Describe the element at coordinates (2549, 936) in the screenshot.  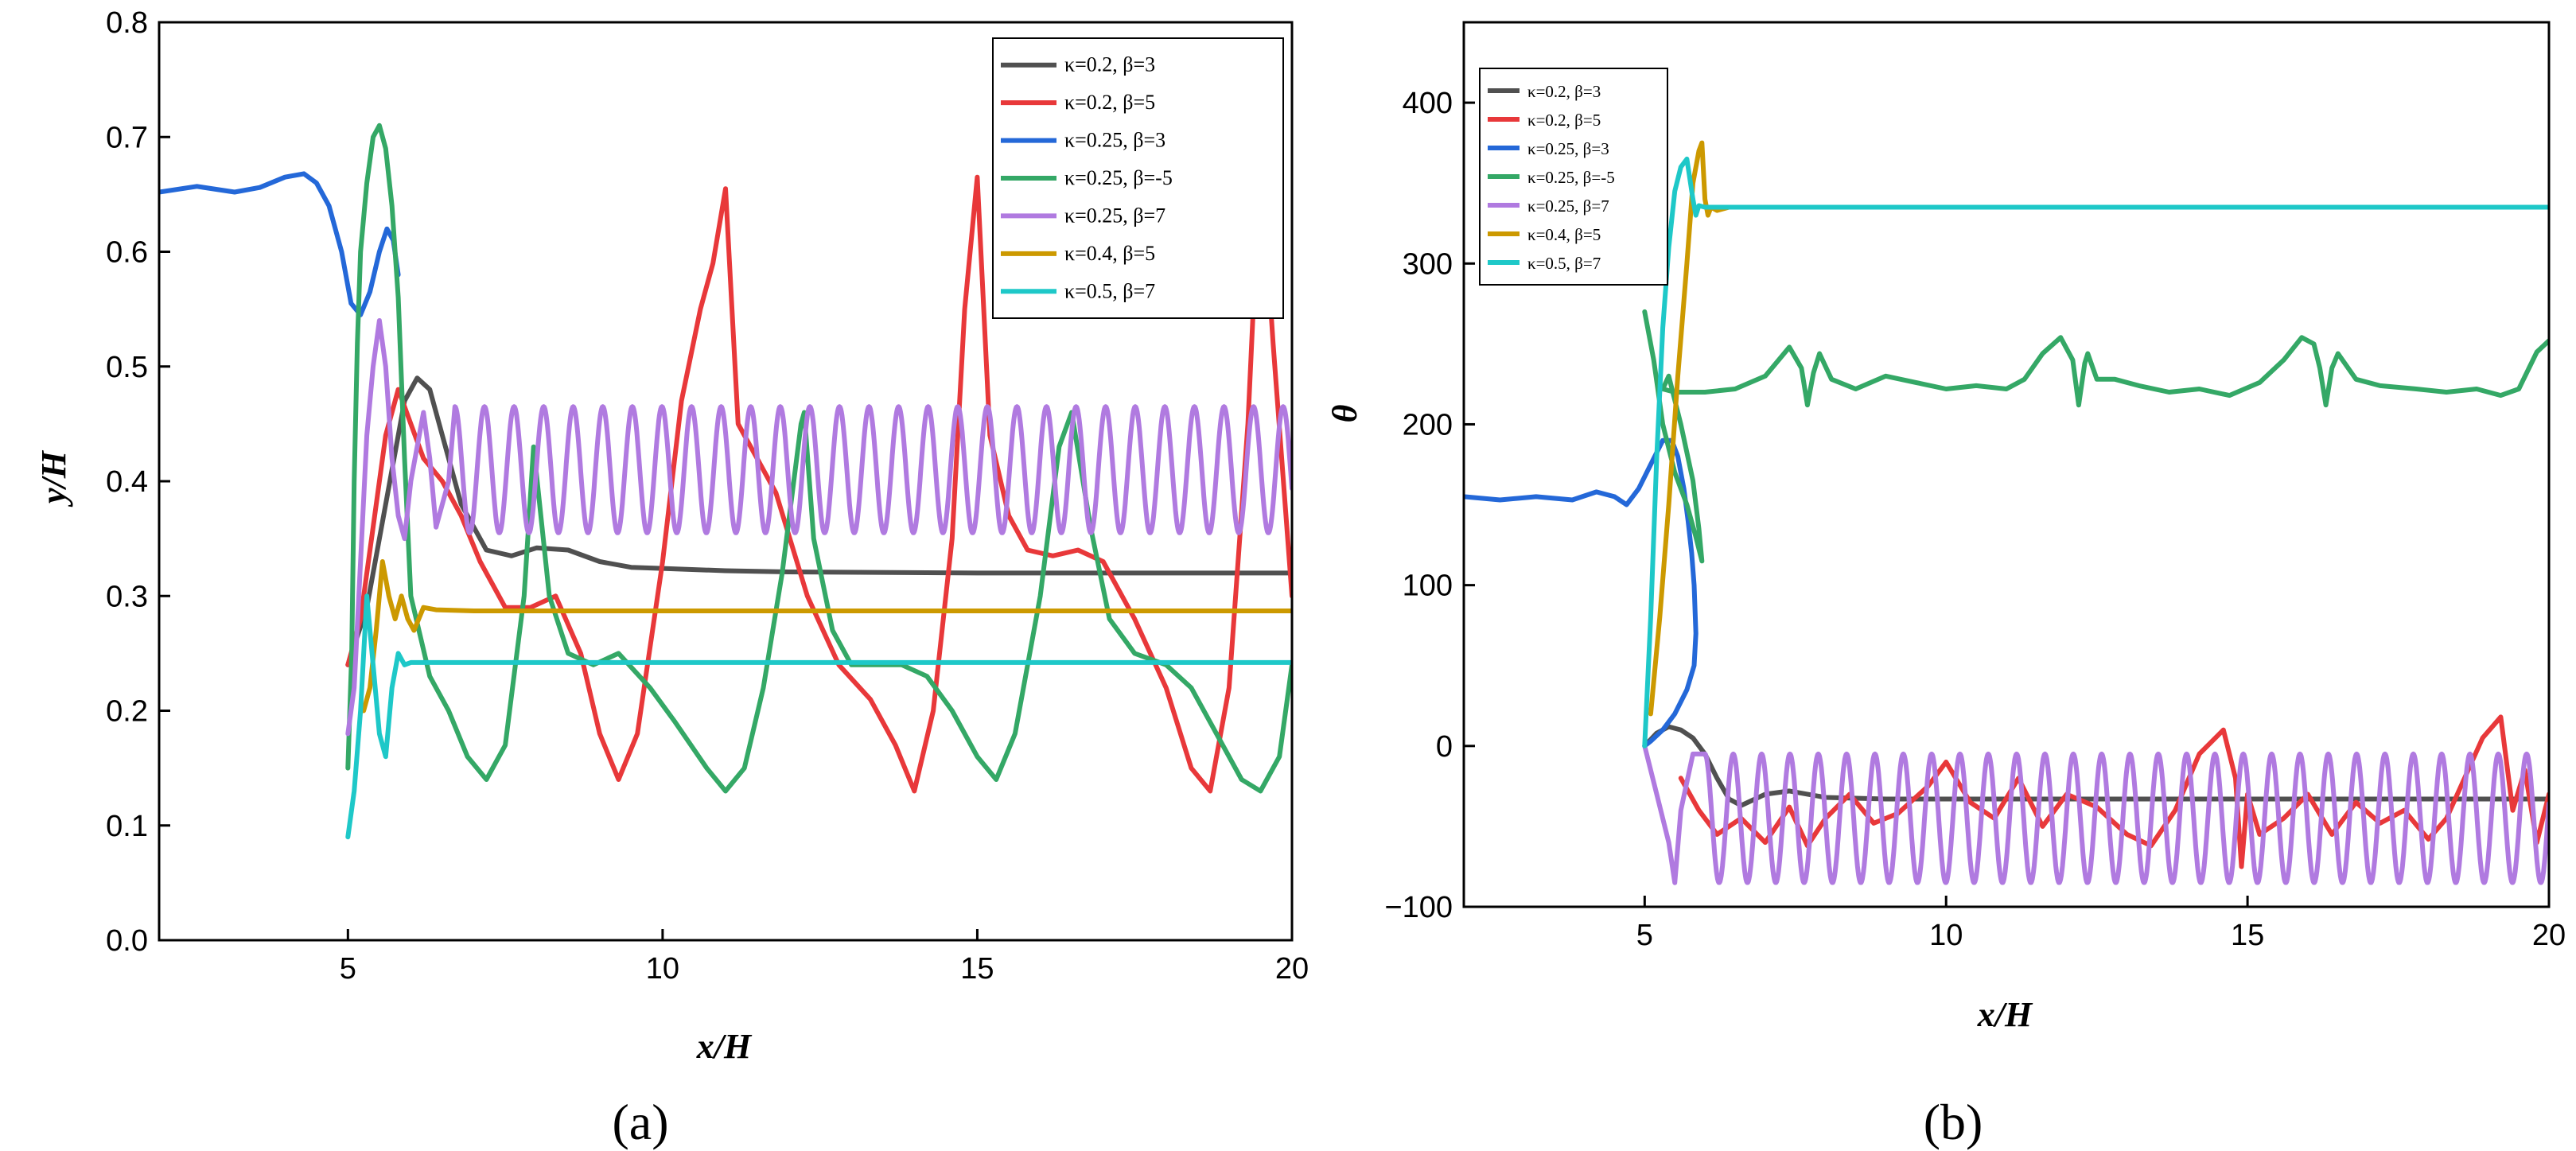
I see `panel-b-xtick-label: 20` at that location.